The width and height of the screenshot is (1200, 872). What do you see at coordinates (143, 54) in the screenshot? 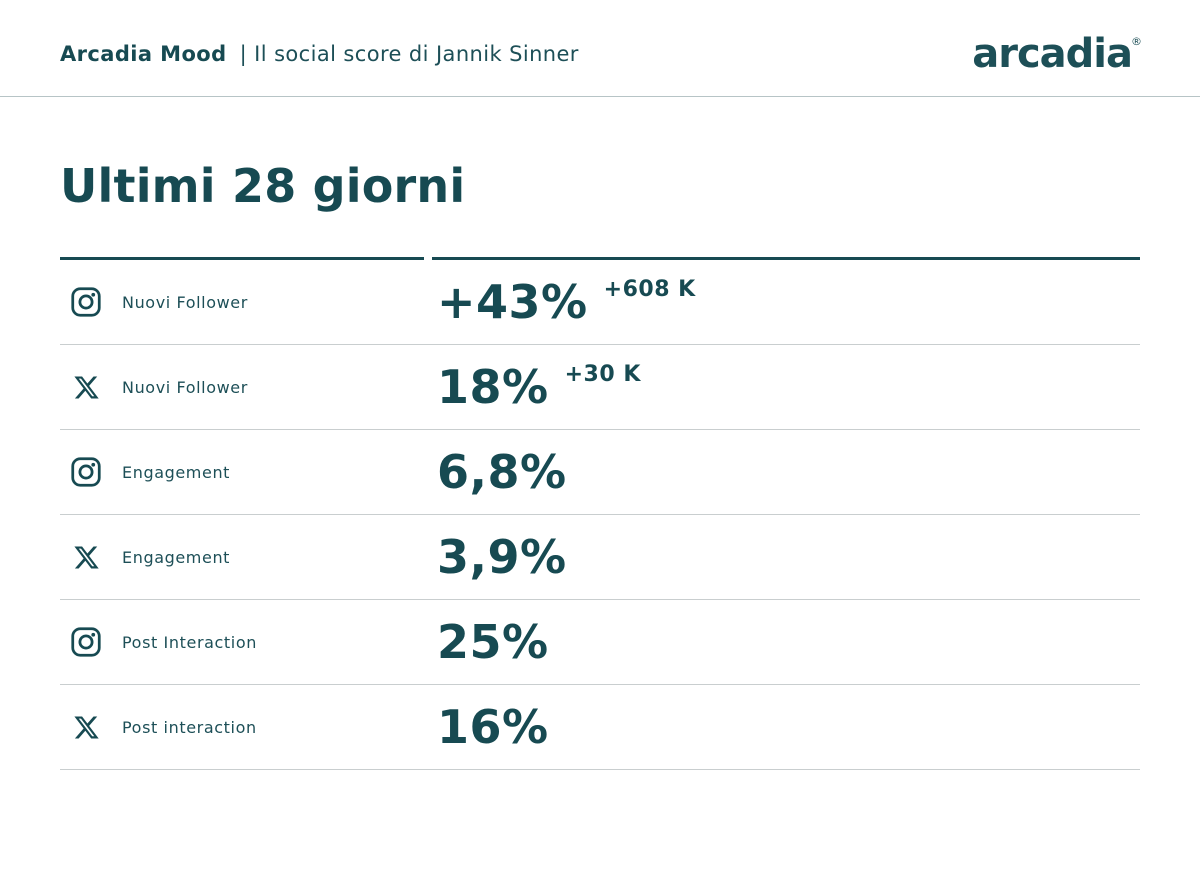
I see `brand-name: Arcadia Mood` at bounding box center [143, 54].